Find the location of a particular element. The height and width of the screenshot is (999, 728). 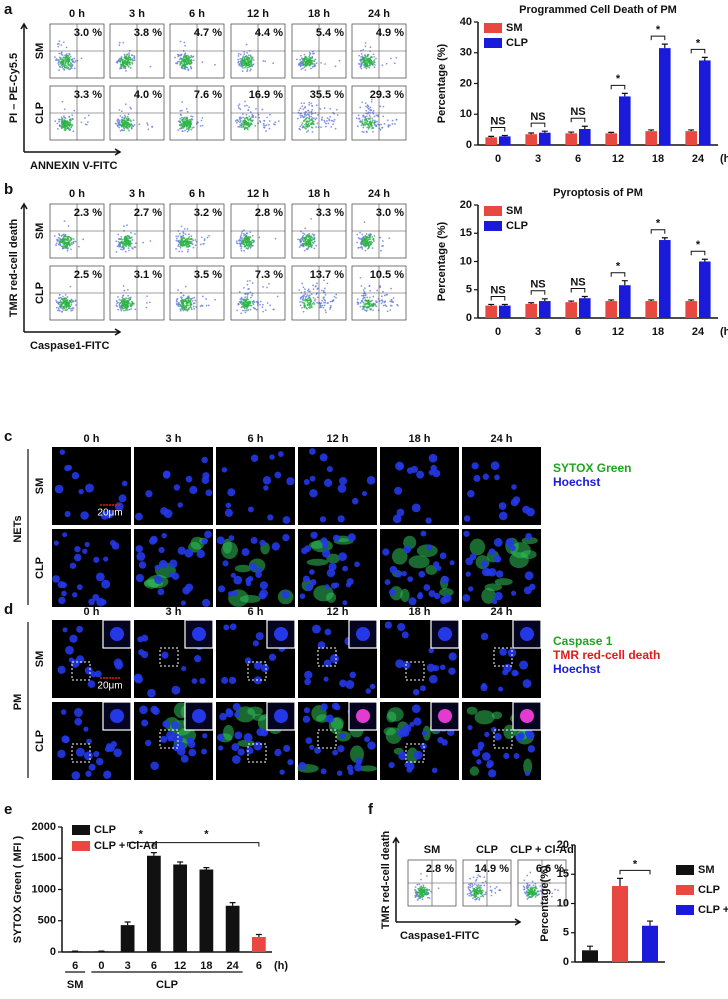

flow-percent: 7.3 % is located at coordinates (269, 275).